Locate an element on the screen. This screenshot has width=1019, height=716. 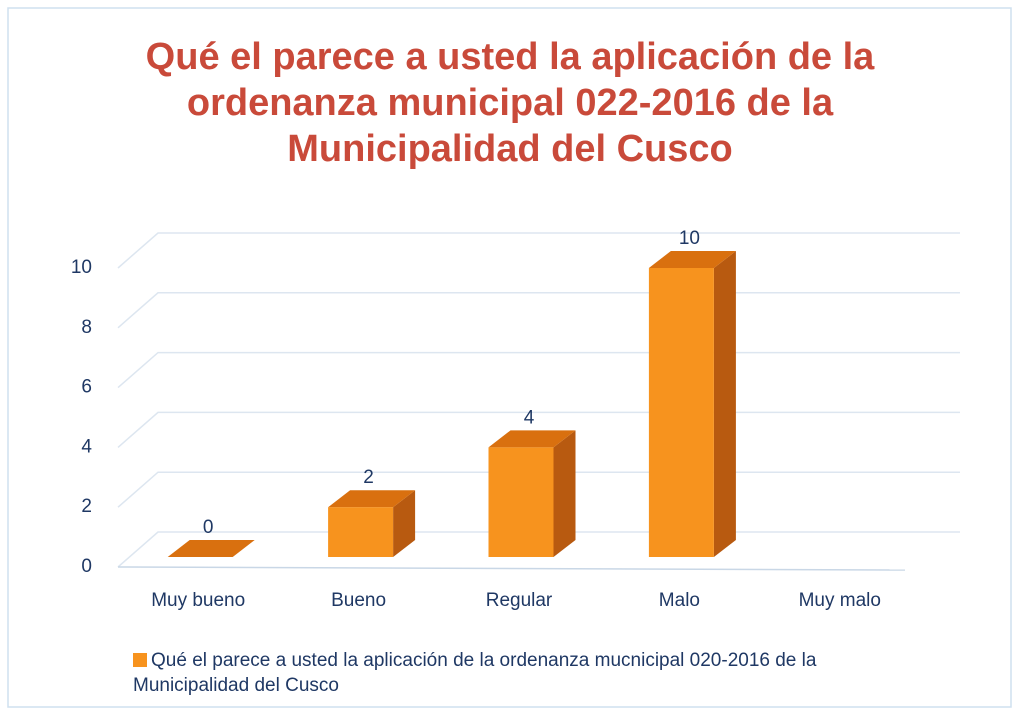
x-tick-label: Malo is located at coordinates (679, 600).